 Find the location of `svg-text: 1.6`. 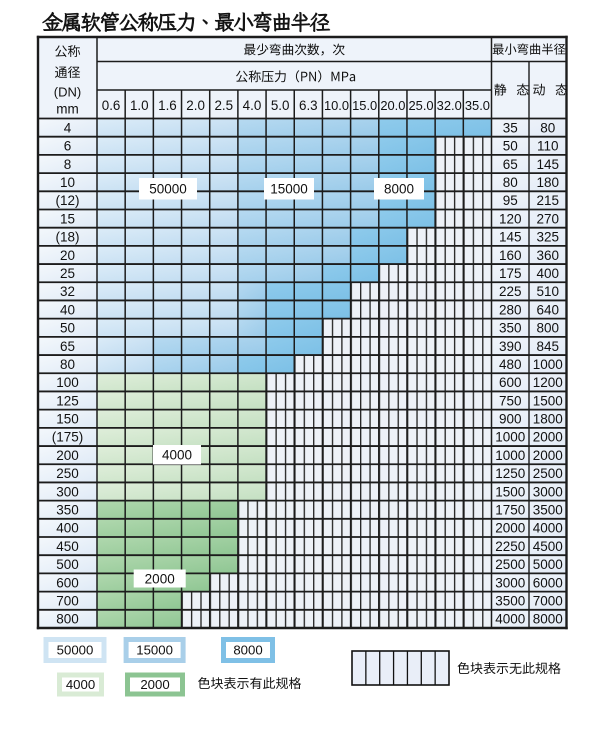

svg-text: 1.6 is located at coordinates (167, 105).